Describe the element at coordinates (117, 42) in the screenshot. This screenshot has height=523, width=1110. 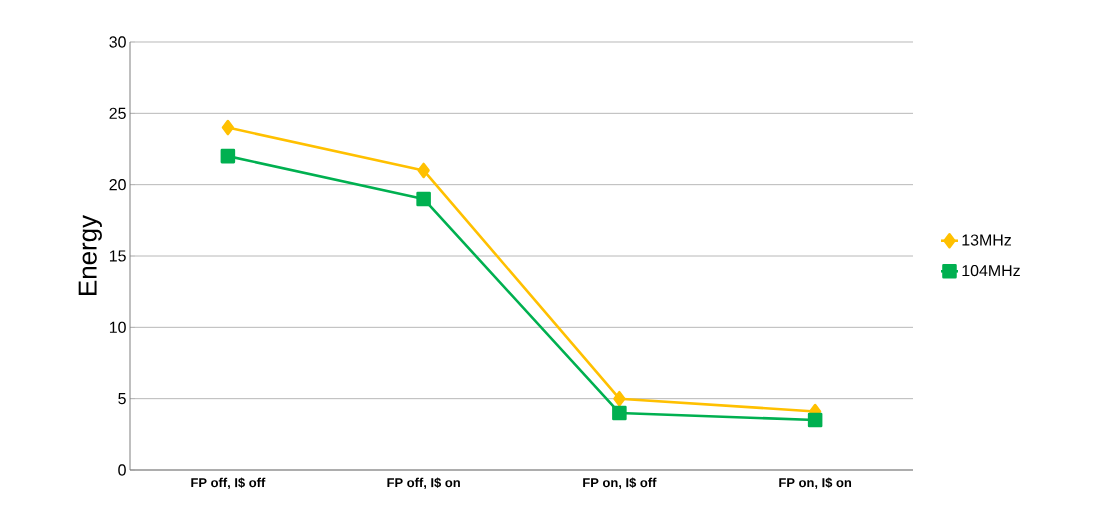
I see `y-tick-label: 30` at that location.